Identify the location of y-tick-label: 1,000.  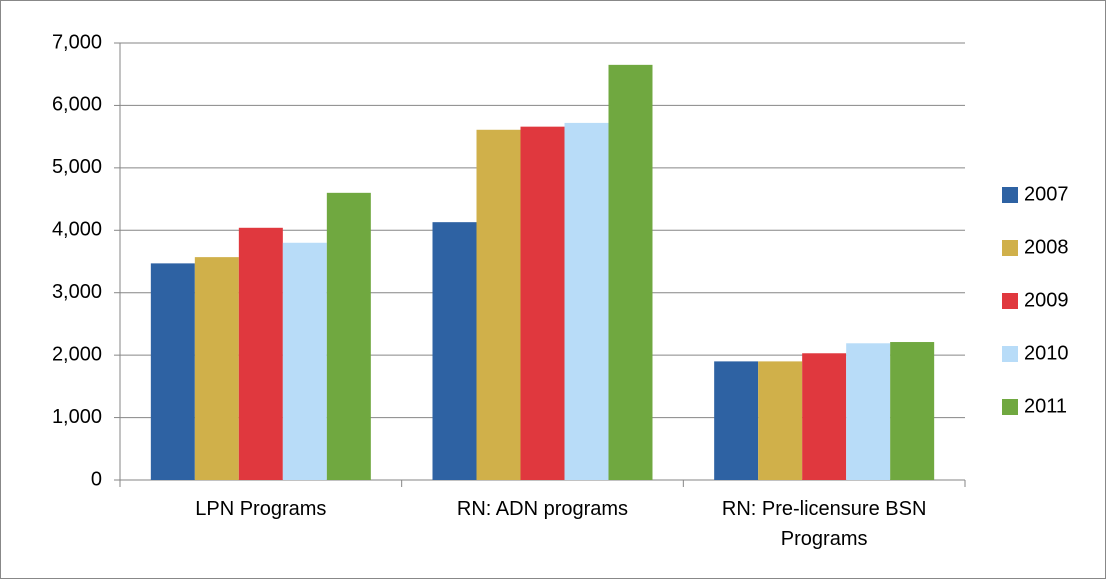
(77, 417).